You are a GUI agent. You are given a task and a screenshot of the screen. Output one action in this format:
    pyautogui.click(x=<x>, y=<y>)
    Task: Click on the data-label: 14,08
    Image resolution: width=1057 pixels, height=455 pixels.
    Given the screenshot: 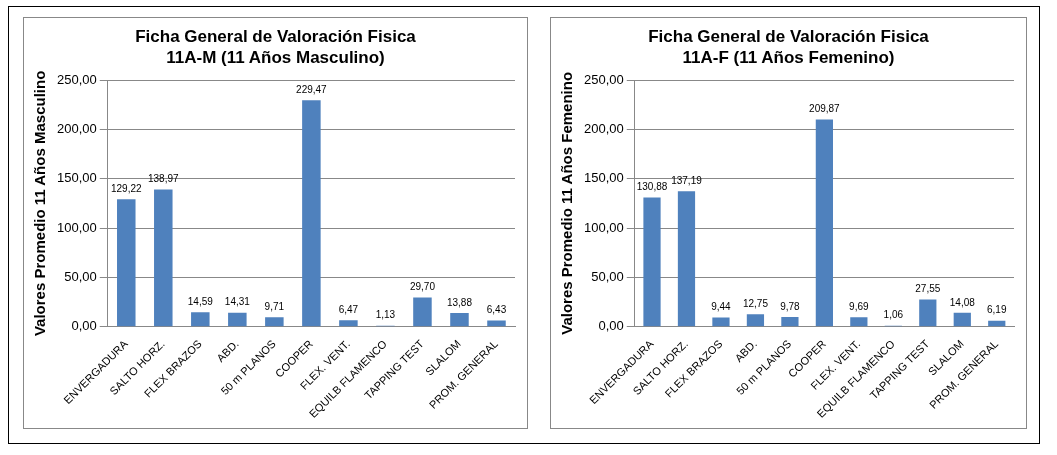 What is the action you would take?
    pyautogui.click(x=962, y=302)
    